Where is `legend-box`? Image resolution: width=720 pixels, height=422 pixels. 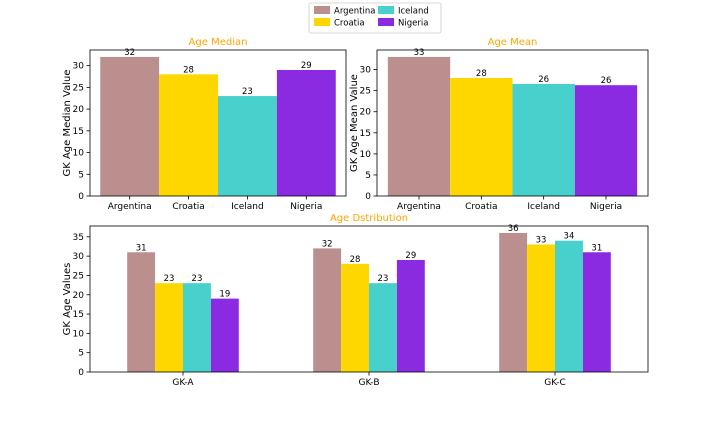 legend-box is located at coordinates (375, 18).